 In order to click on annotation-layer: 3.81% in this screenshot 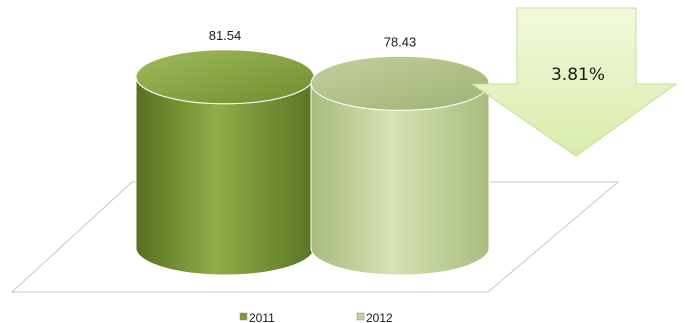, I will do `click(574, 82)`.